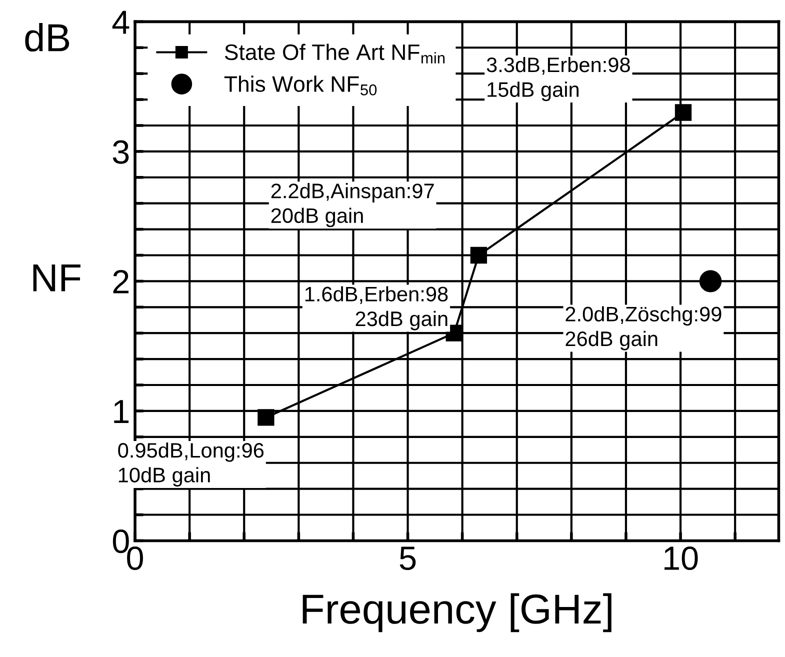 This screenshot has width=785, height=657. Describe the element at coordinates (56, 278) in the screenshot. I see `y-axis-title: NF` at that location.